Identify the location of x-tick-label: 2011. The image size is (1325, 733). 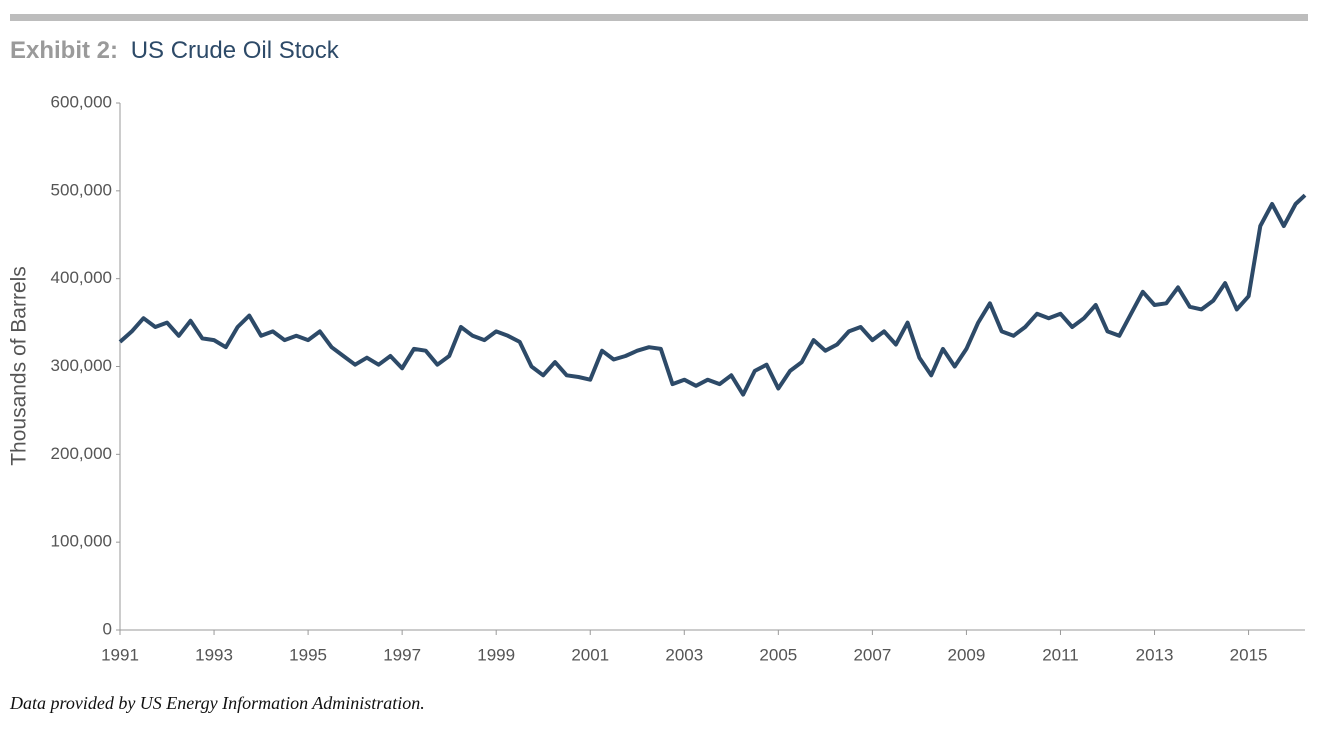
(1060, 654).